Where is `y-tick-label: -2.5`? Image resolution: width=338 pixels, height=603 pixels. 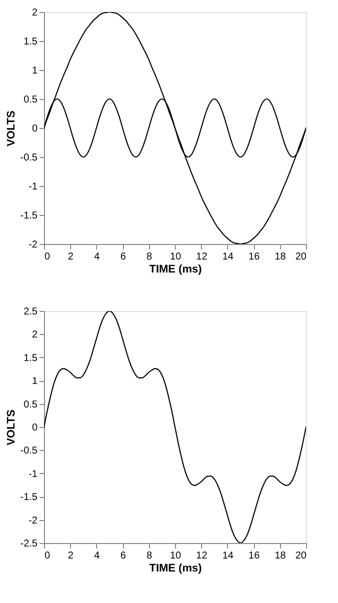 y-tick-label: -2.5 is located at coordinates (29, 544).